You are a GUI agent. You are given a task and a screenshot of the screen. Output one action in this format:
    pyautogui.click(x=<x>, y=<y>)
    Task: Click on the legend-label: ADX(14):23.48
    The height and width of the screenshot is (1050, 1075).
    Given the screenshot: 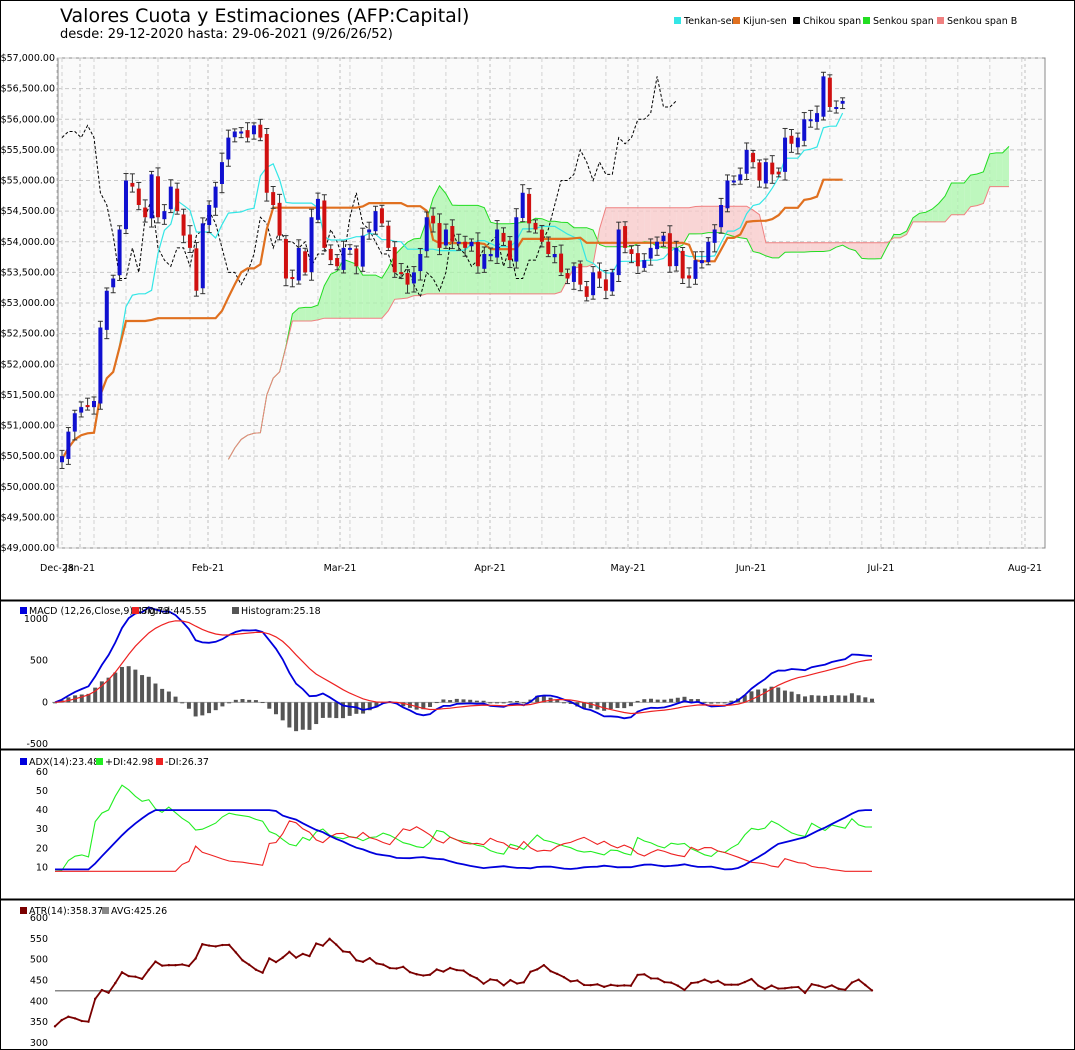 What is the action you would take?
    pyautogui.click(x=64, y=762)
    